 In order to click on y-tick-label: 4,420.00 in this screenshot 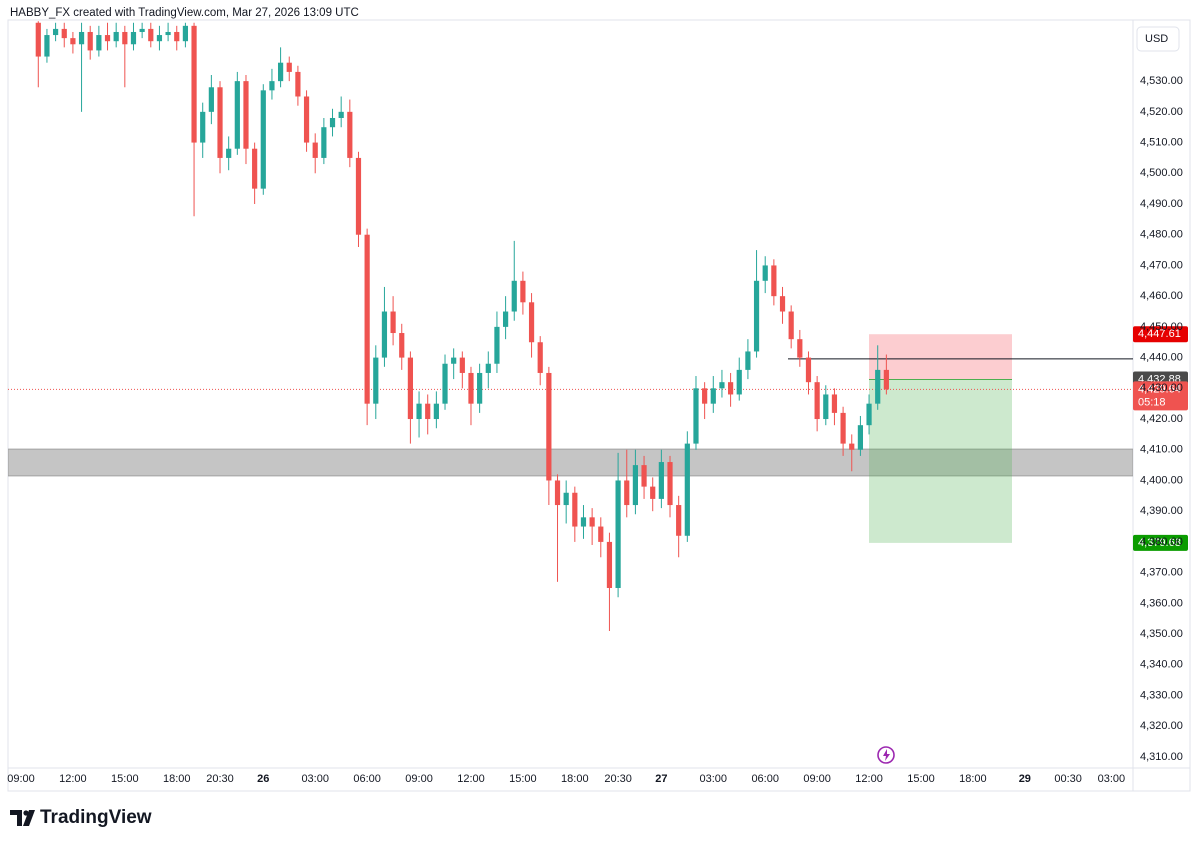, I will do `click(1161, 419)`.